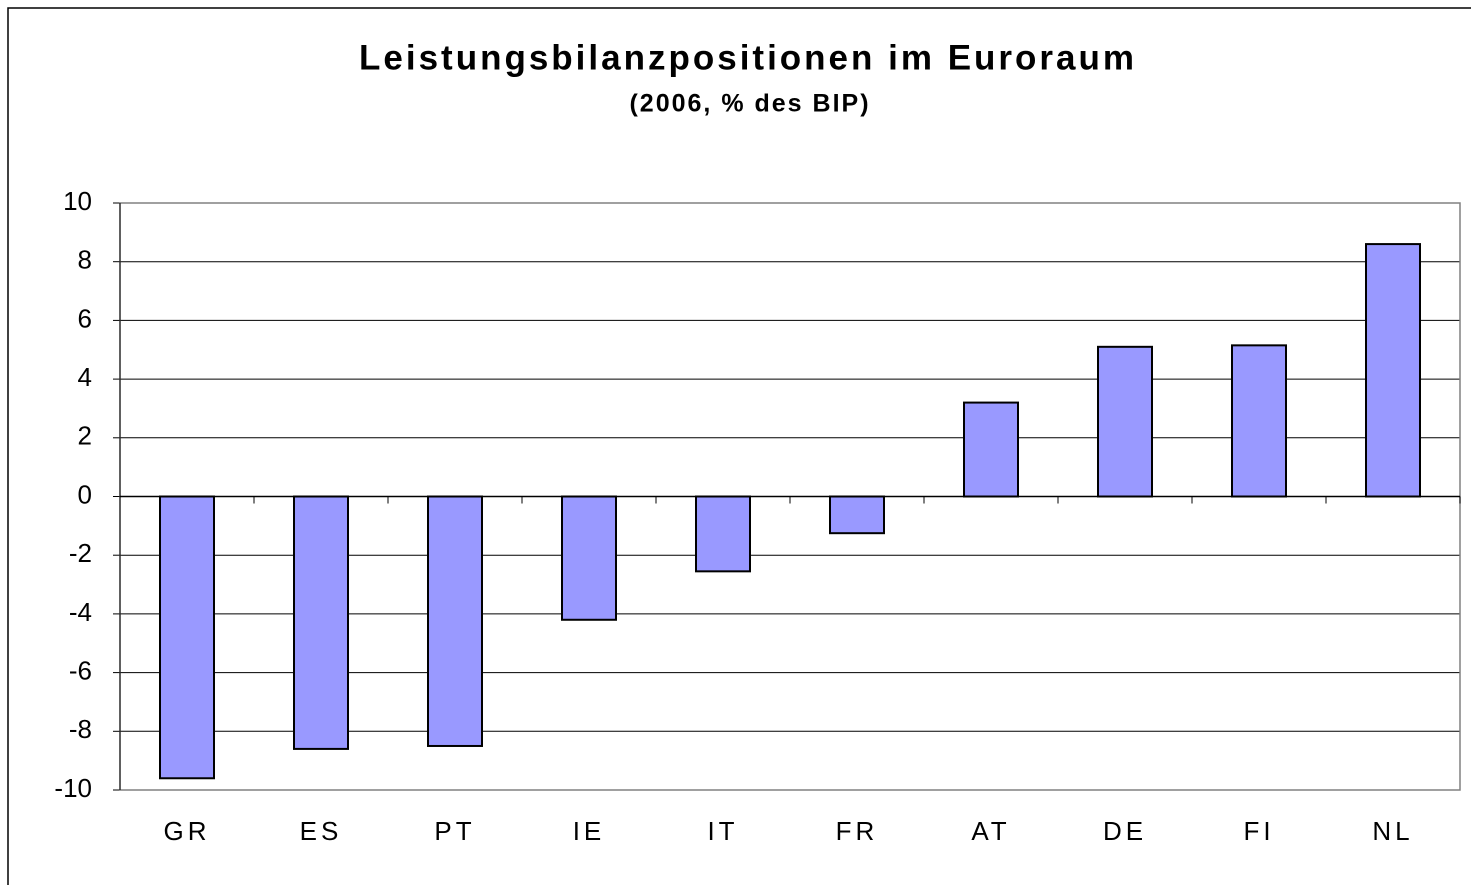 The image size is (1471, 885). What do you see at coordinates (77, 201) in the screenshot?
I see `y-tick-label: 10` at bounding box center [77, 201].